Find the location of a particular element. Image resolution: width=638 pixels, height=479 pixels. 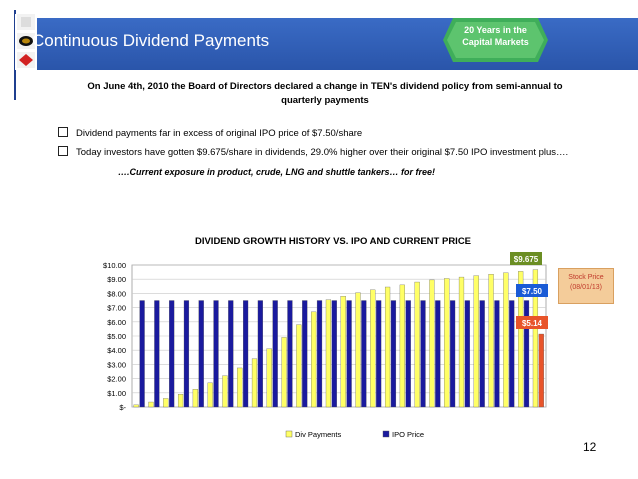

y-tick-label: $3.00 is located at coordinates (116, 364).